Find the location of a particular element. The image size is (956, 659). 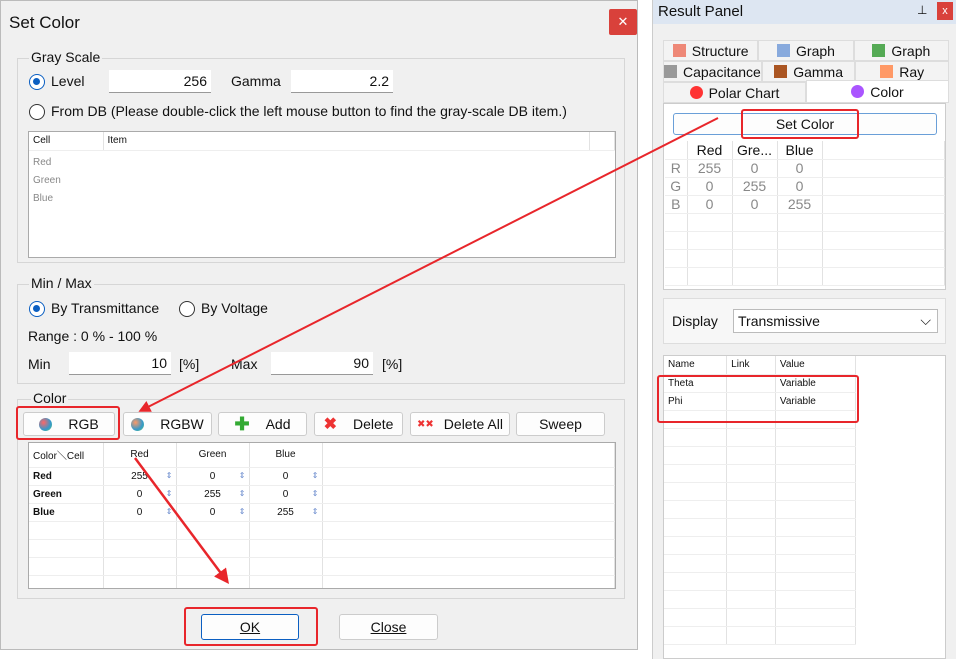

table-row: R 255 0 0 is located at coordinates (805, 168).